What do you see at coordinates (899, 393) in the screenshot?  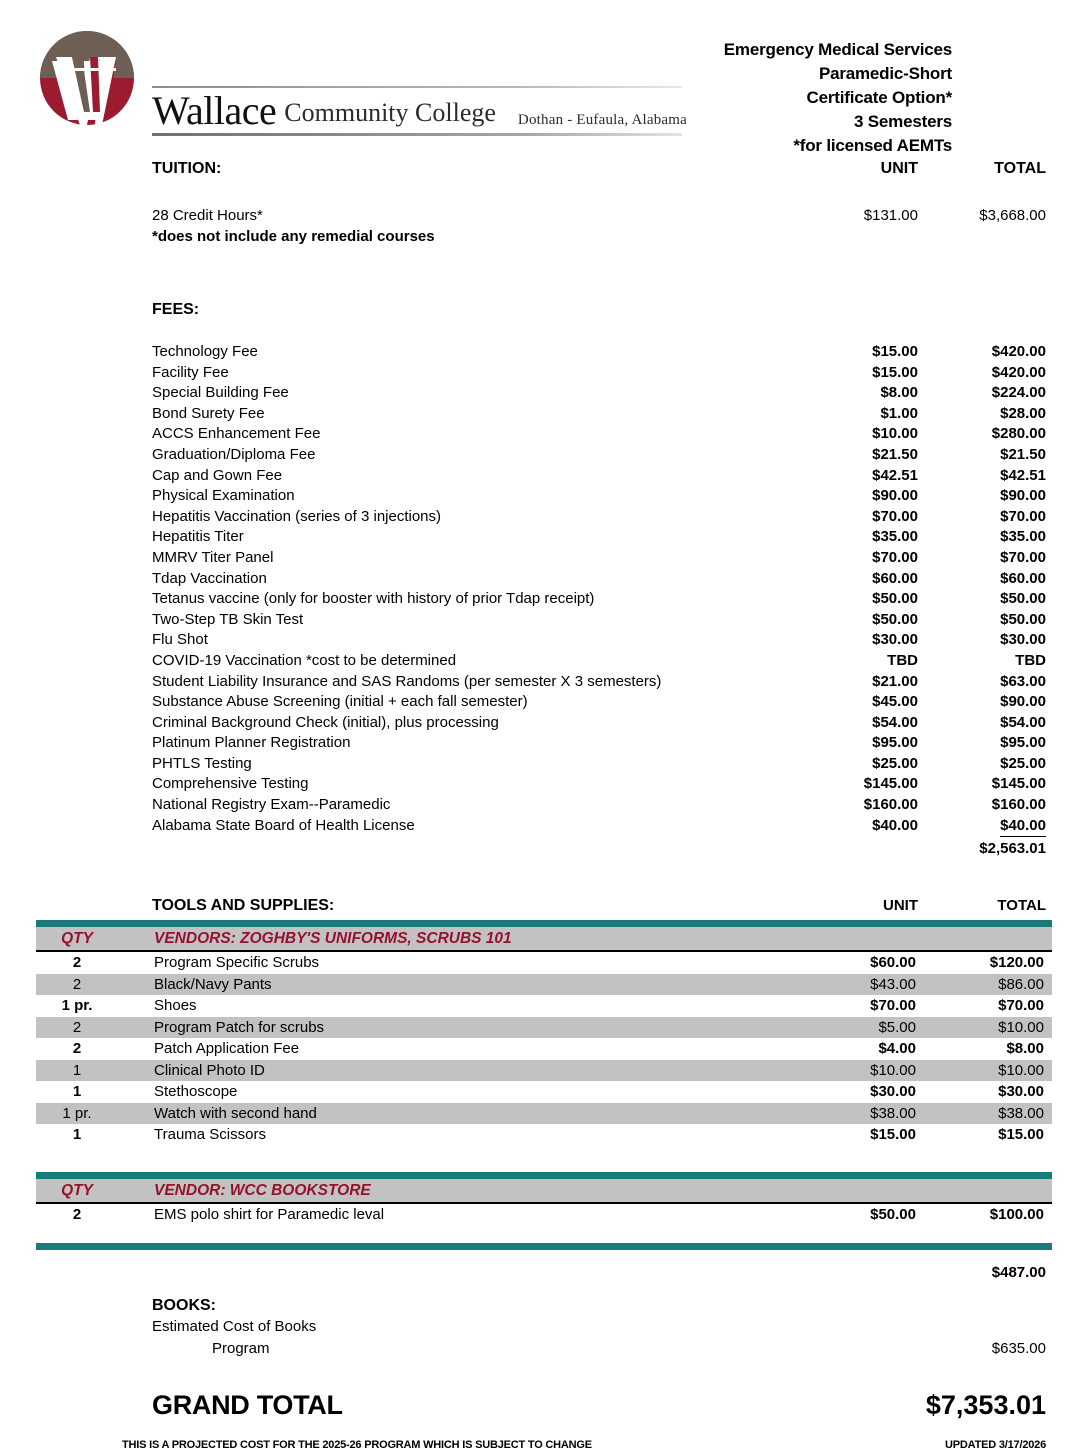 I see `fee-unit-amount: $8.00` at bounding box center [899, 393].